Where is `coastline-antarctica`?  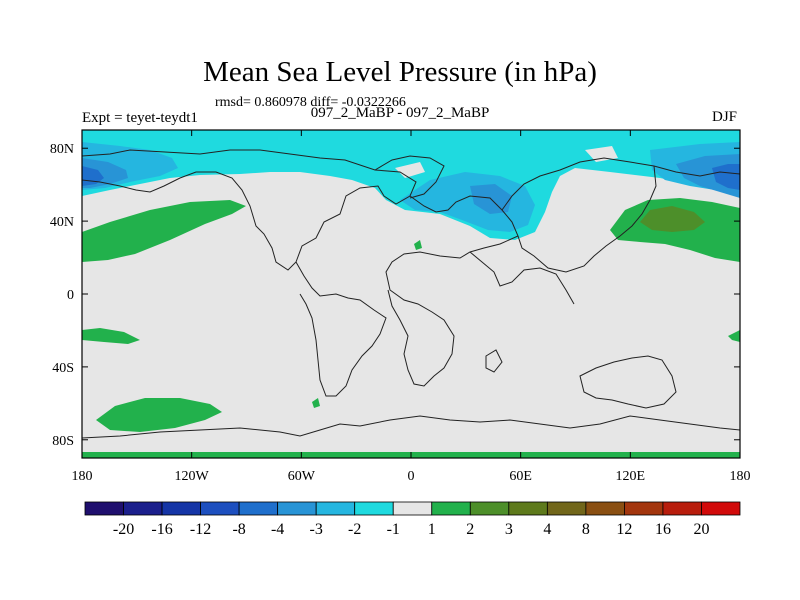
coastline-antarctica is located at coordinates (411, 427).